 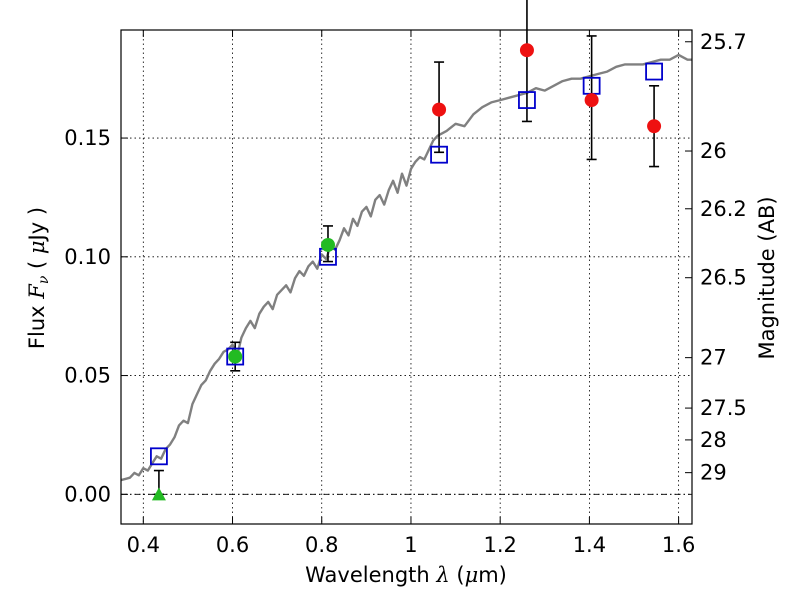 I want to click on y-axis-label: Flux Fν ( μJy ), so click(x=38, y=278).